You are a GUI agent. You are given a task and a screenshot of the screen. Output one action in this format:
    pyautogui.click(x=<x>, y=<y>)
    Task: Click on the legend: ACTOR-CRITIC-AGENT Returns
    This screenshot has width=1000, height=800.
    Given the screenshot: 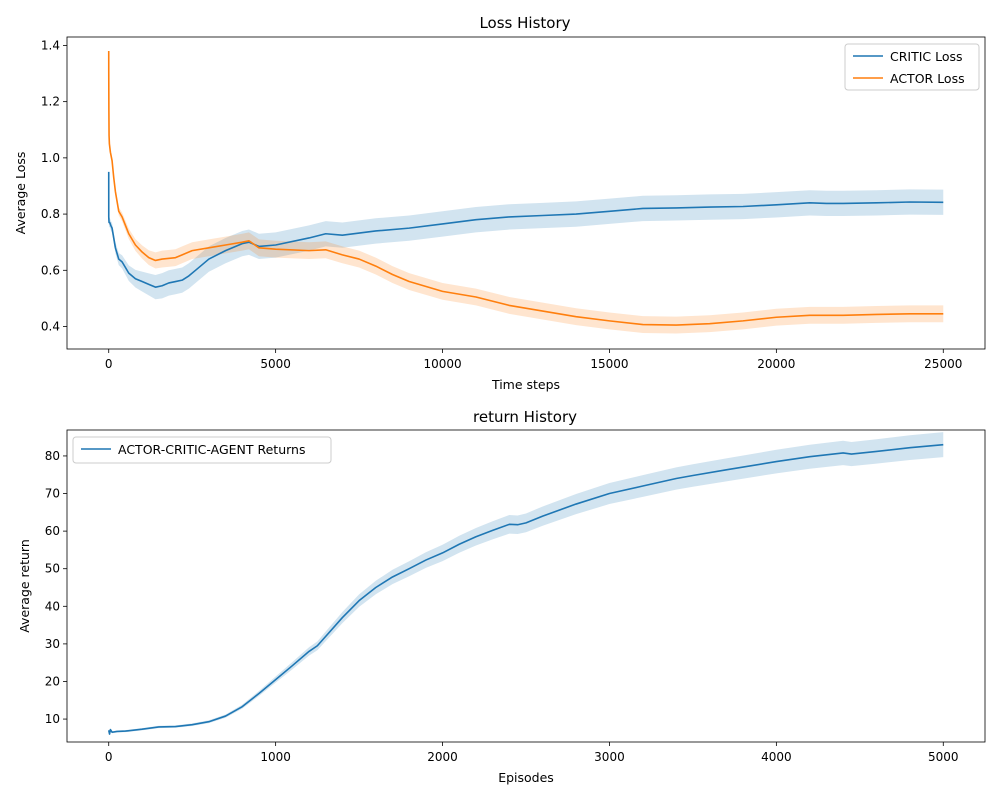 What is the action you would take?
    pyautogui.click(x=202, y=450)
    